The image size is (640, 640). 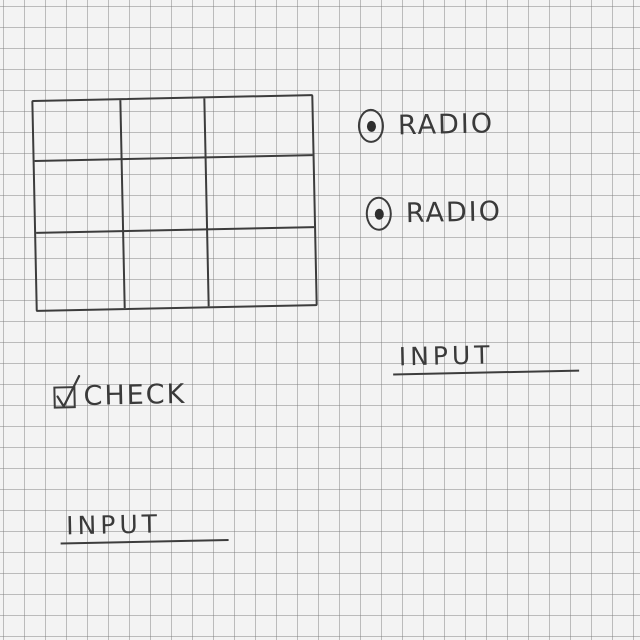 I want to click on checkmark-icon, so click(x=68, y=390).